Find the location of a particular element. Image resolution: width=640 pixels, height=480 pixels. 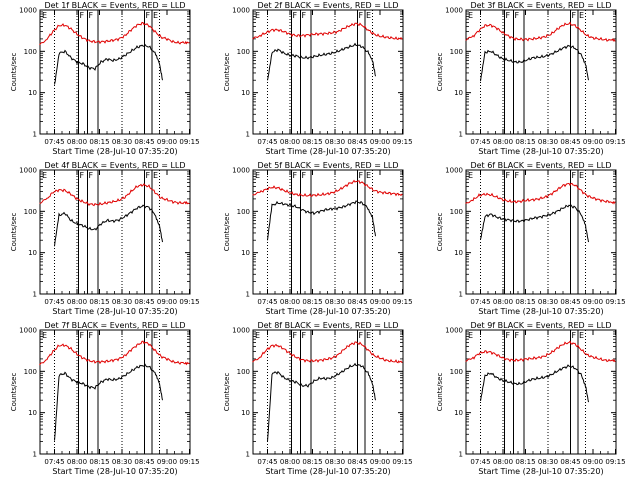

panel-title: Det 3f BLACK = Events, RED = LLD is located at coordinates (540, 5).